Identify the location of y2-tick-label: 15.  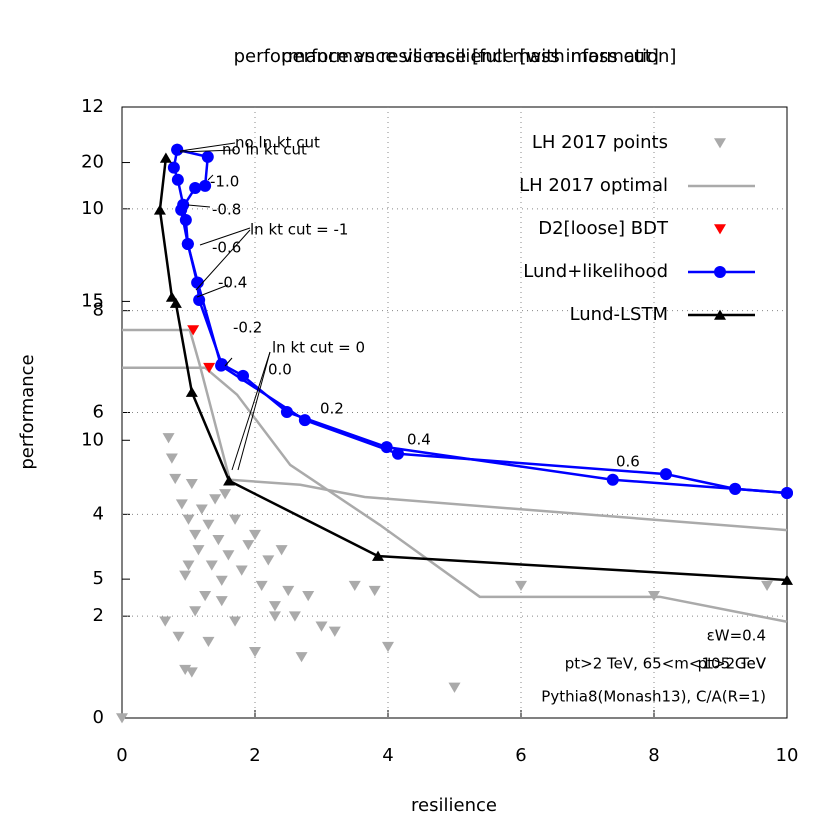
(92, 300).